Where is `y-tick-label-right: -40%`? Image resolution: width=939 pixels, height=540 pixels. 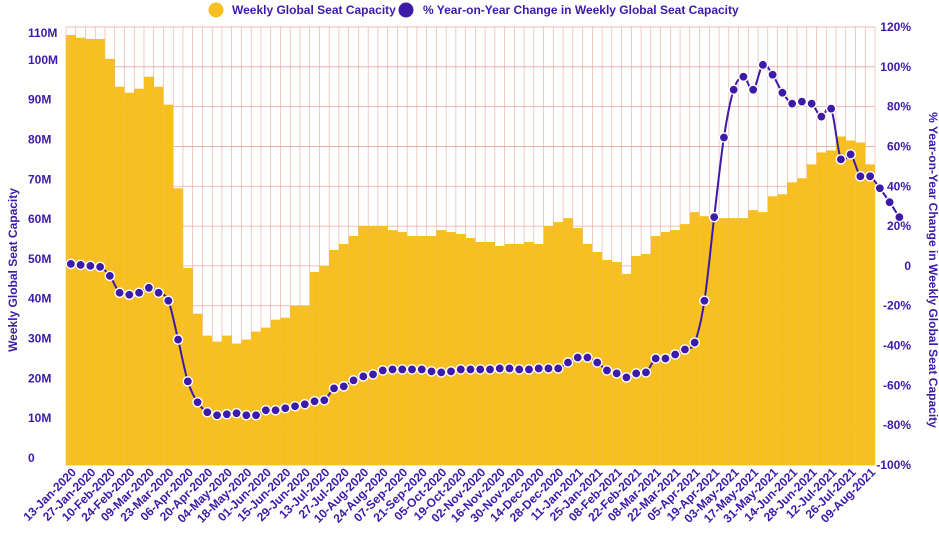
y-tick-label-right: -40% is located at coordinates (897, 346).